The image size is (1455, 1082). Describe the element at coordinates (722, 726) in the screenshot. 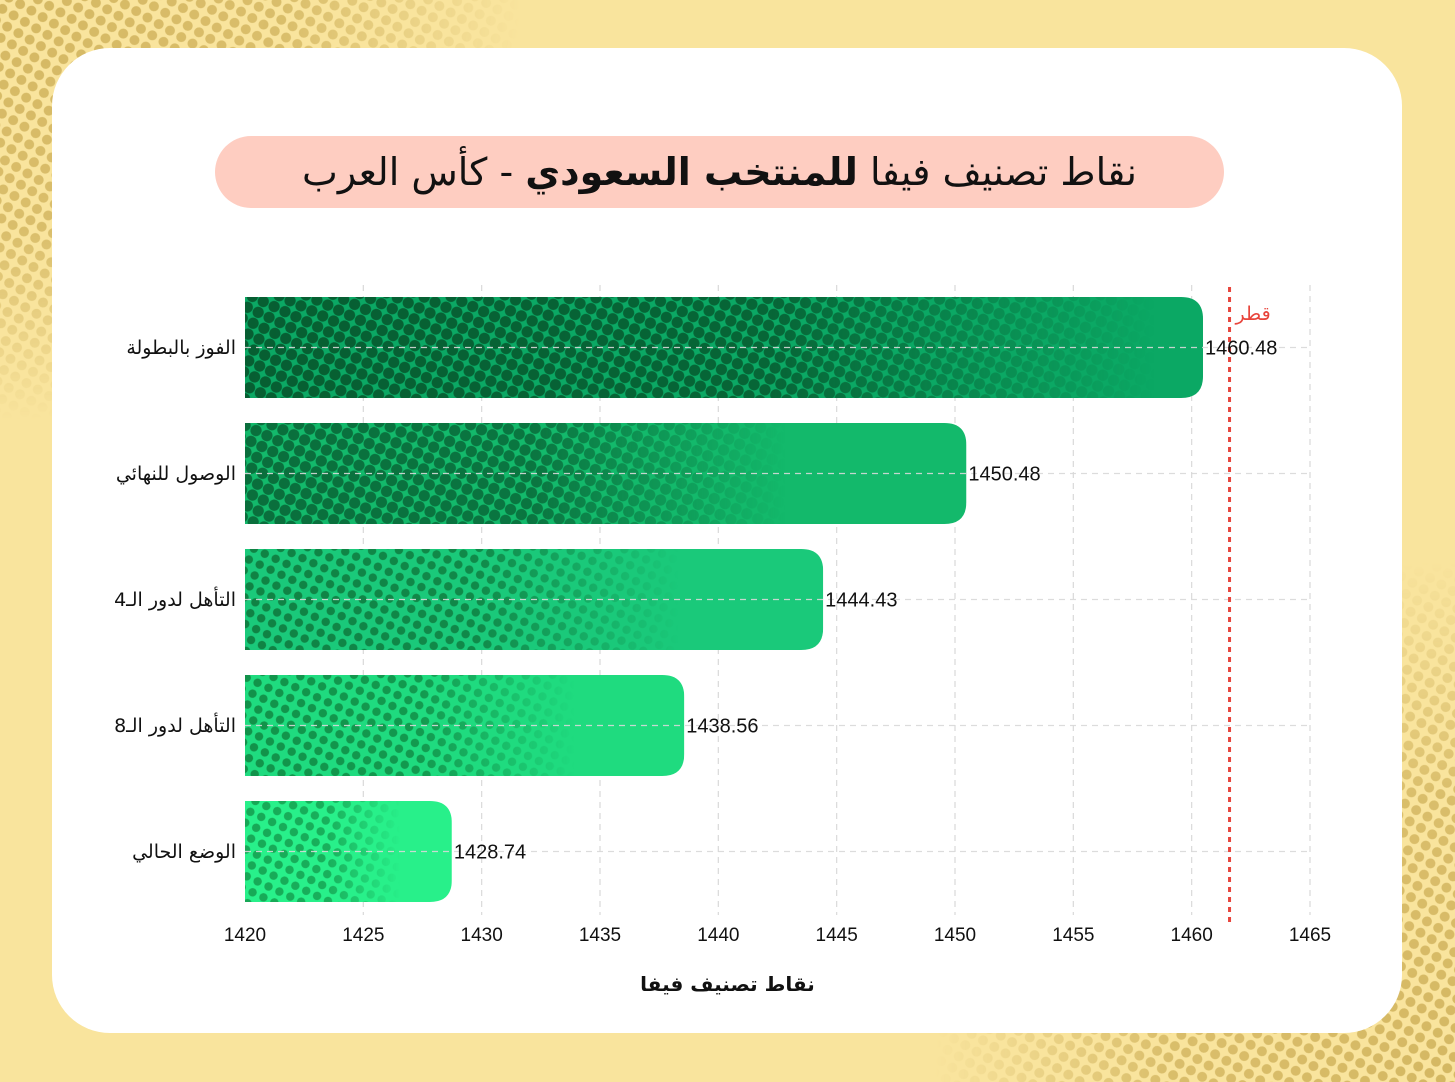

I see `bar-value-label: 1438.56` at that location.